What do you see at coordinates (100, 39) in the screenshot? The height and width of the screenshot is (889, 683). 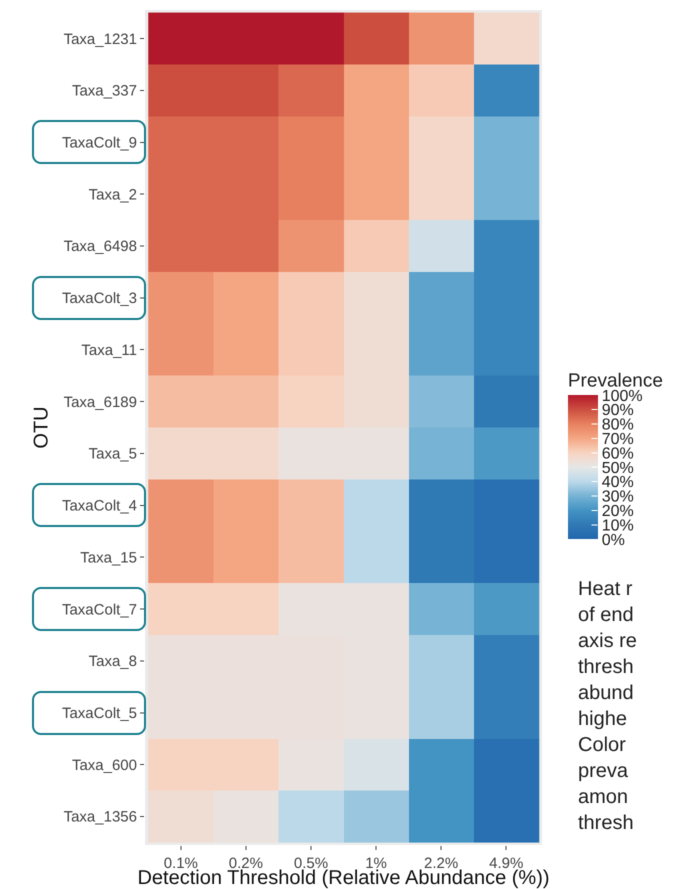 I see `y-tick-label: Taxa_1231` at bounding box center [100, 39].